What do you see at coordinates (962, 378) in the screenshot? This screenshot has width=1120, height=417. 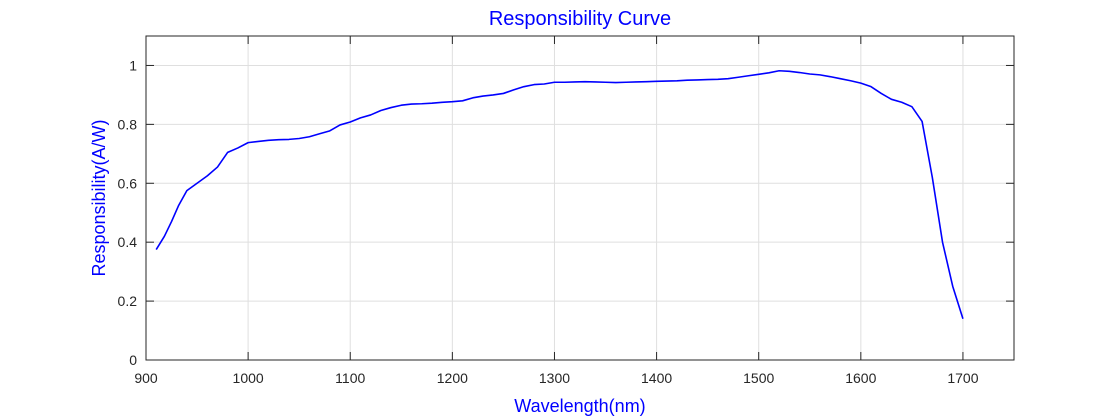 I see `x-tick-label: 1700` at bounding box center [962, 378].